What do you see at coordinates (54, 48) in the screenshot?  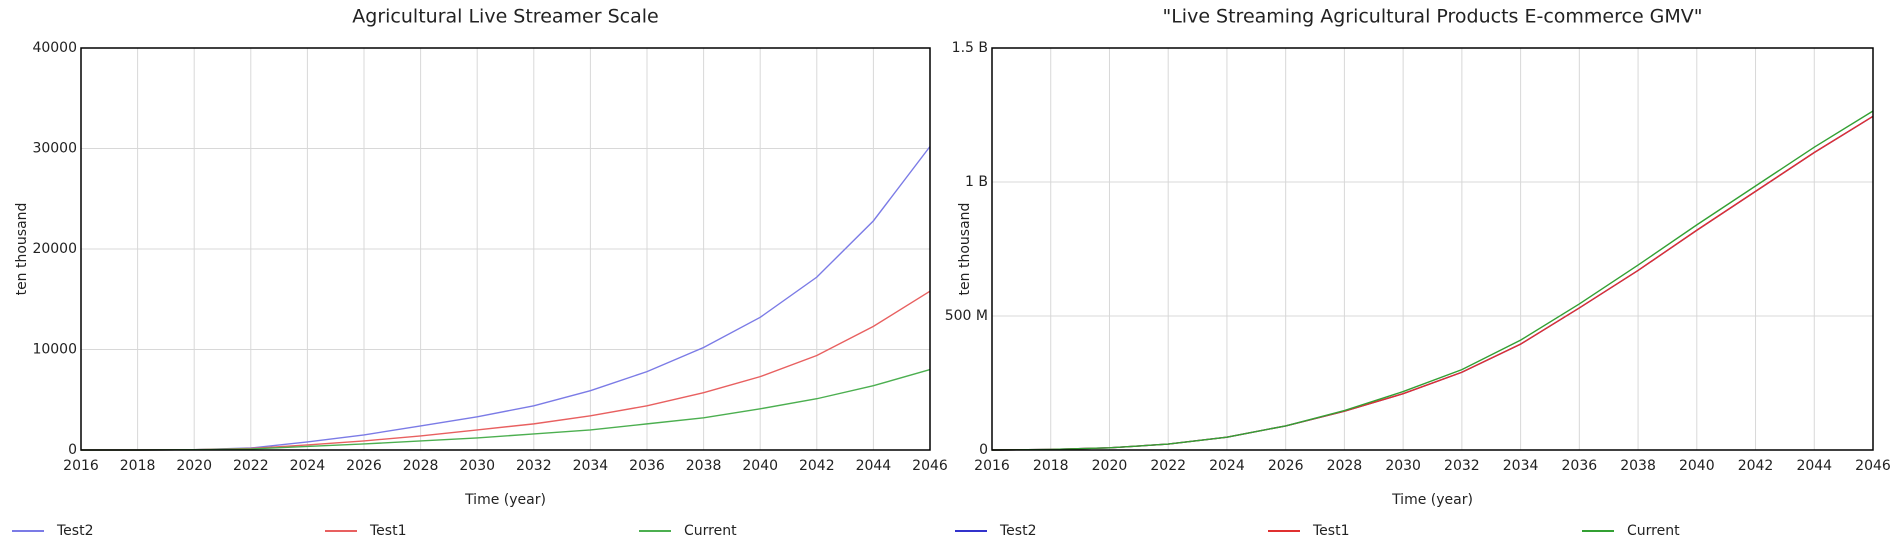 I see `y-tick-label: 40000` at bounding box center [54, 48].